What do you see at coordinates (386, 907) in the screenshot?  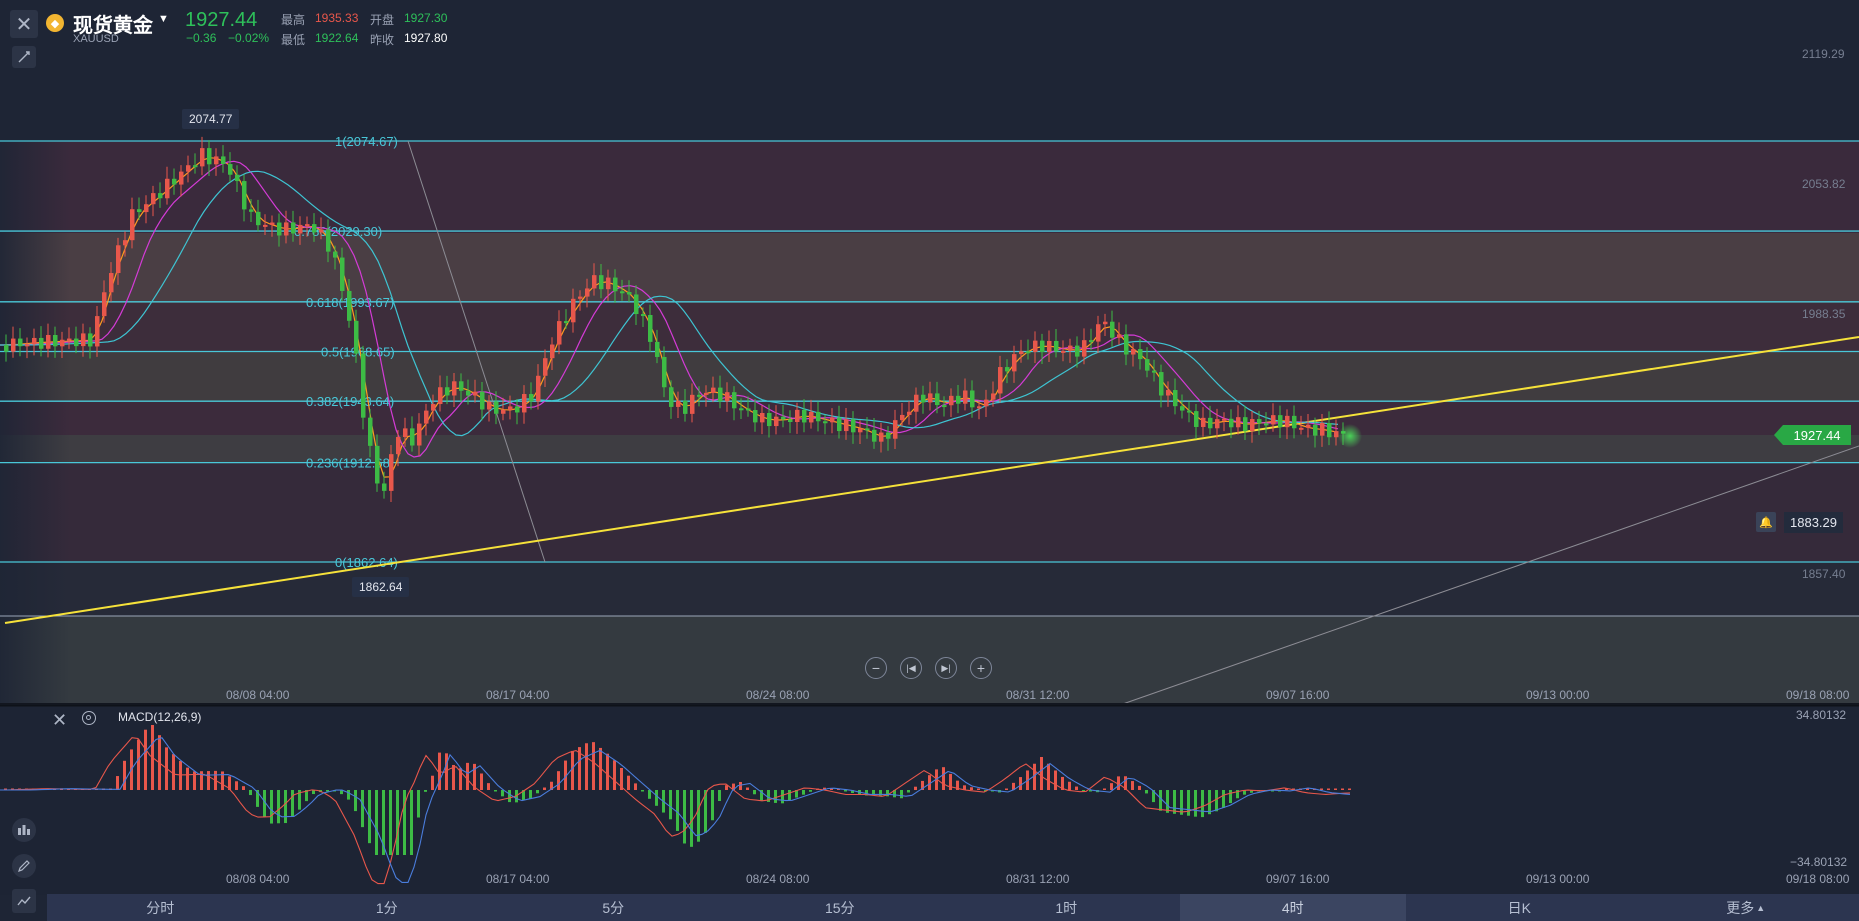 I see `tab-1min: 1分` at bounding box center [386, 907].